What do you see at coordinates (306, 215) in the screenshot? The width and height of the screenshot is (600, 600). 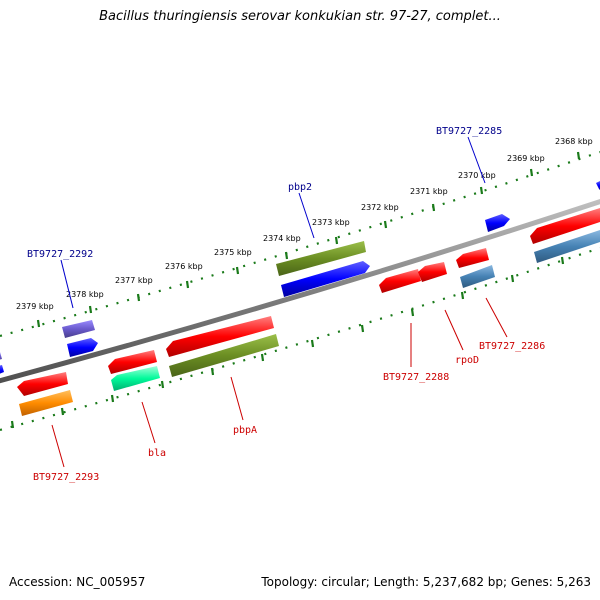 I see `leader-pbp2` at bounding box center [306, 215].